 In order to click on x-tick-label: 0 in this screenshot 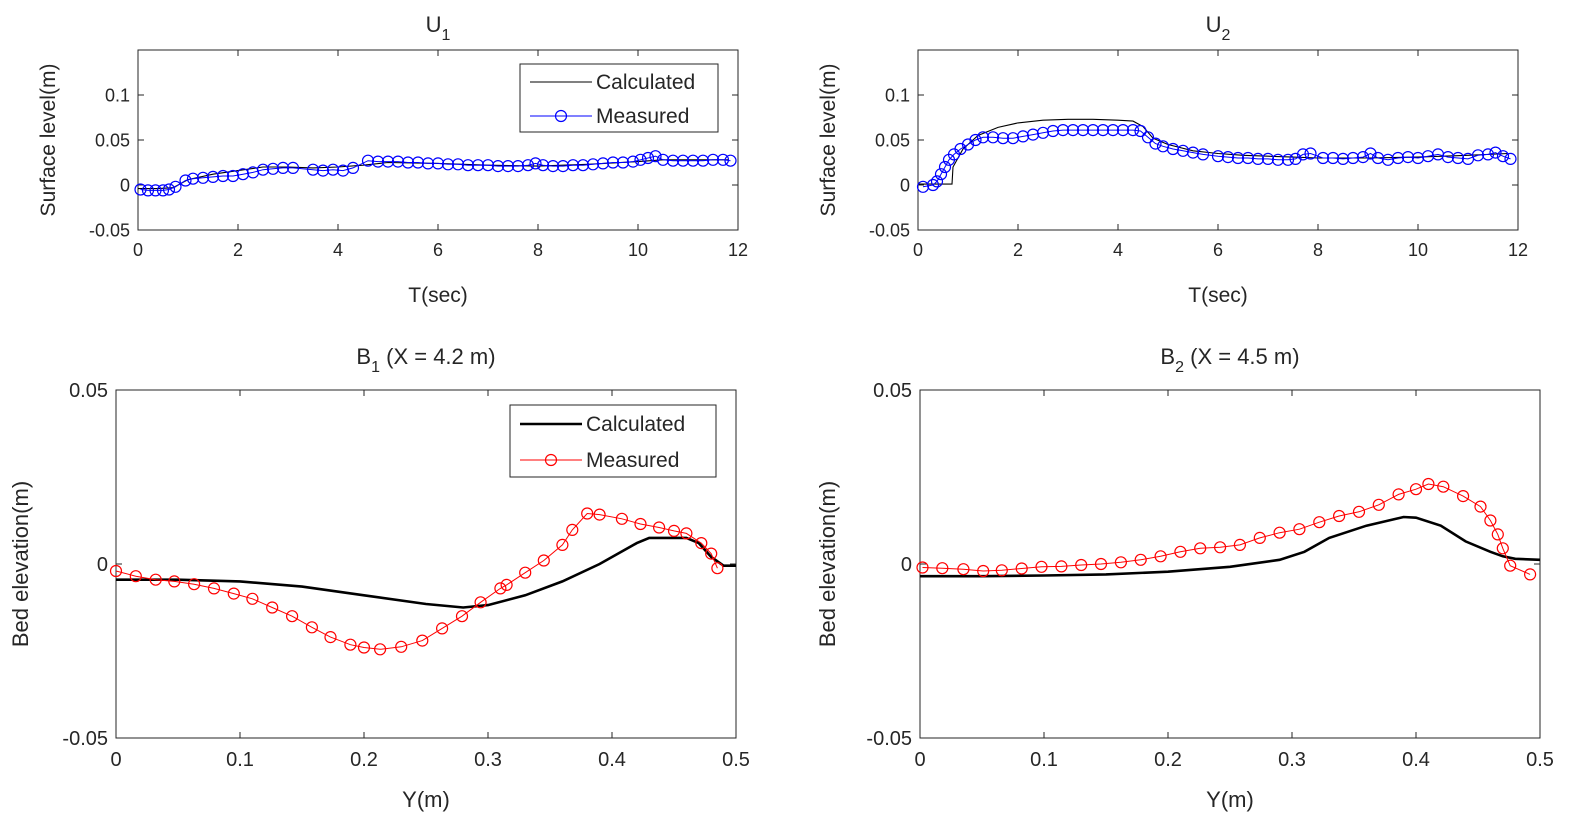, I will do `click(918, 250)`.